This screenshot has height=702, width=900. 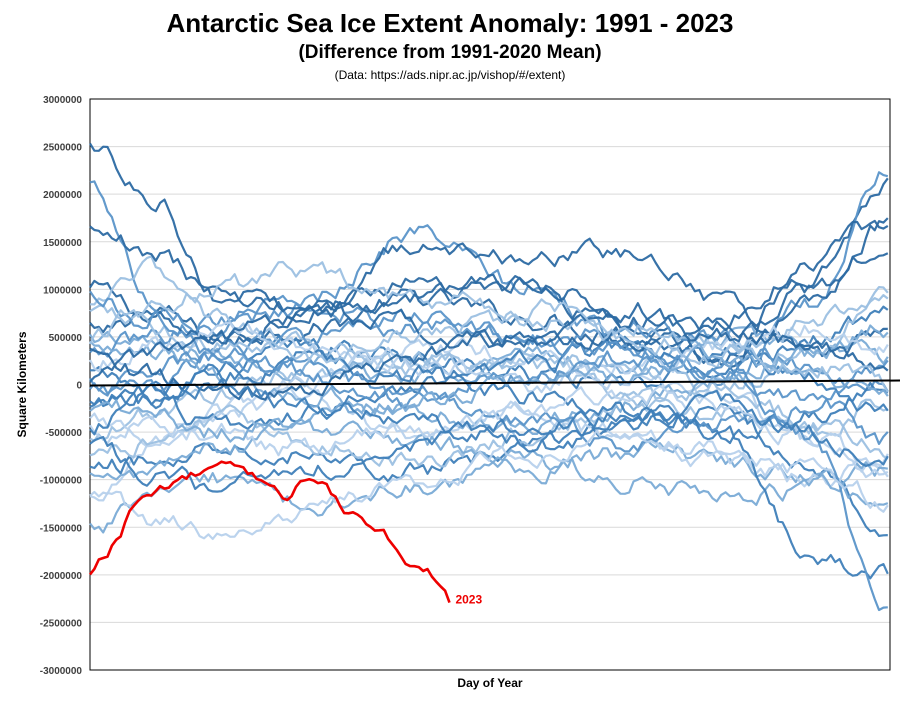 What do you see at coordinates (62, 100) in the screenshot?
I see `y-tick-label: 3000000` at bounding box center [62, 100].